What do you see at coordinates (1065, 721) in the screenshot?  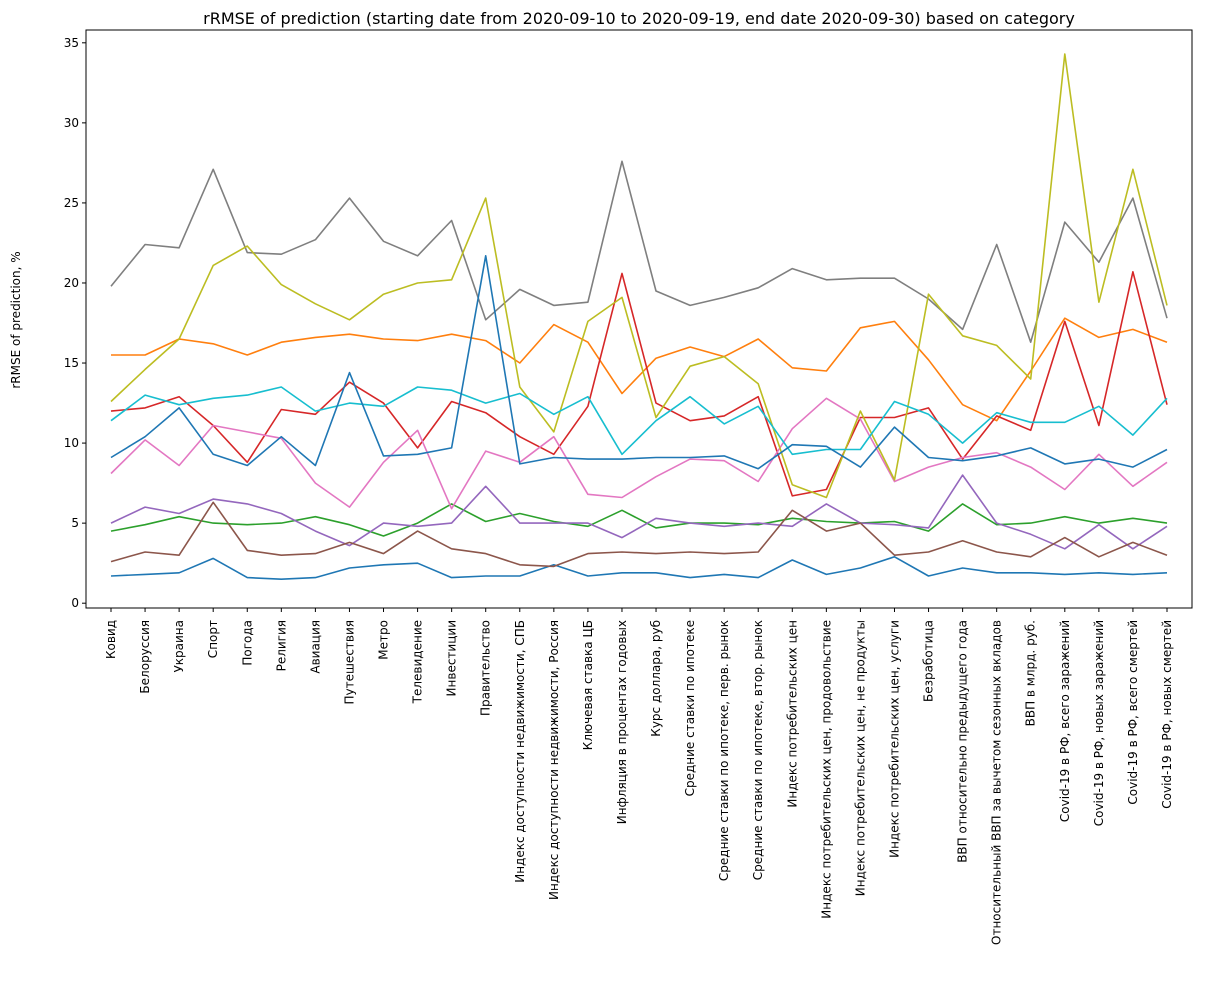 I see `x-tick-label: Covid-19 в РФ, всего заражений` at bounding box center [1065, 721].